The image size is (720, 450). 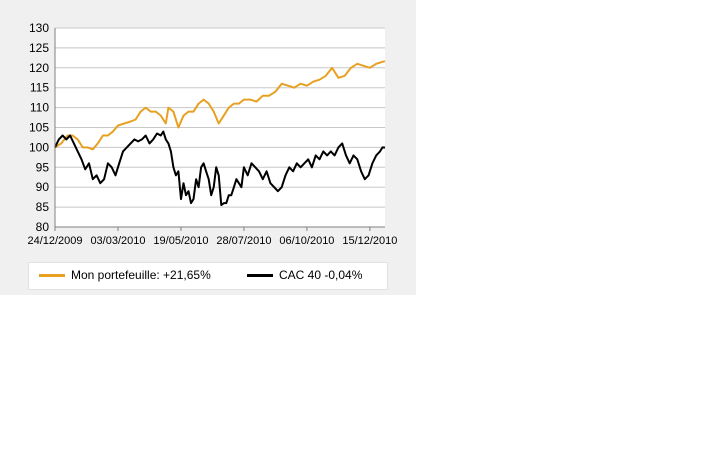 I want to click on y-tick-label: 80, so click(x=43, y=227).